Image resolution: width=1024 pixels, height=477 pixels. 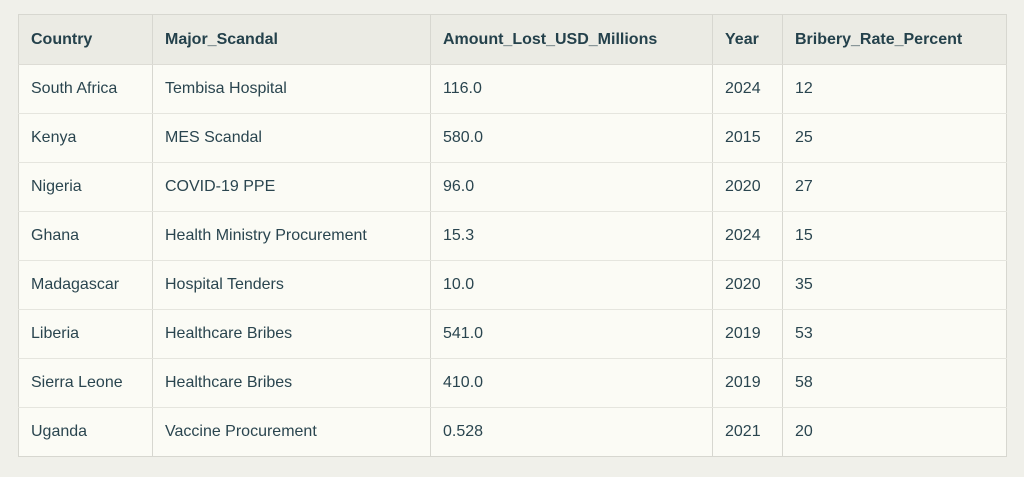 I want to click on table-cell: 35, so click(x=894, y=285).